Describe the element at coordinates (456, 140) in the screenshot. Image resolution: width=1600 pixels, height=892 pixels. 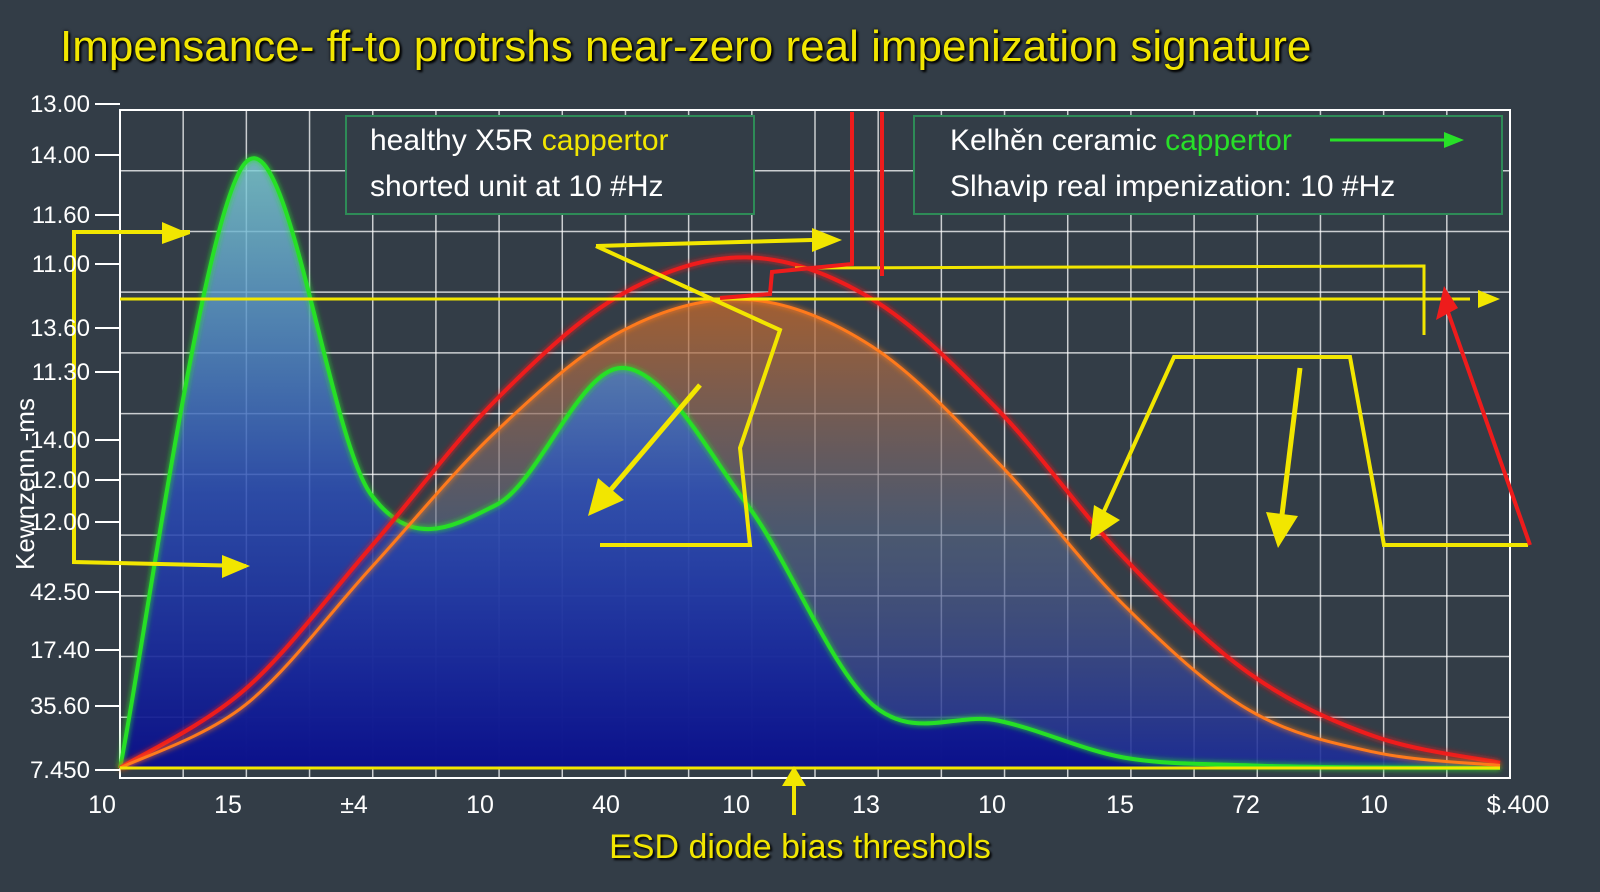
I see `box1-line1: healthy X5R` at that location.